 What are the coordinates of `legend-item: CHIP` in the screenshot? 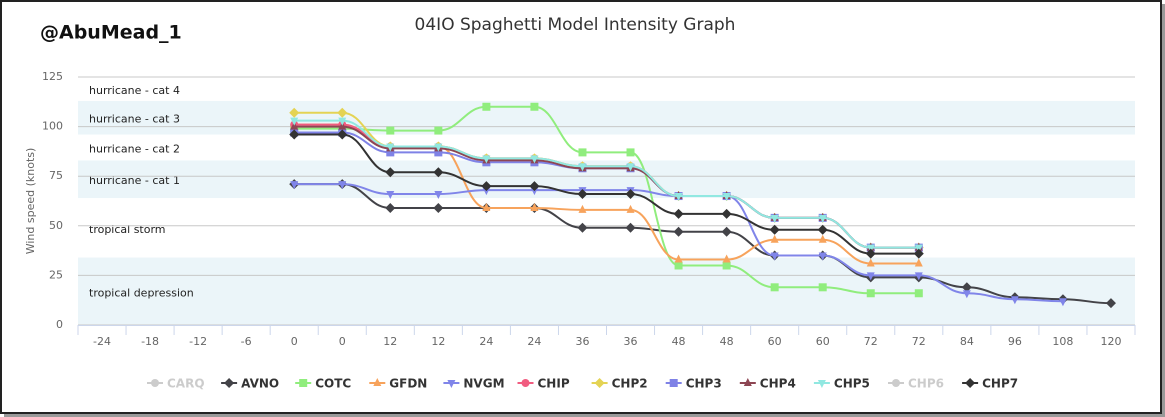 It's located at (543, 384).